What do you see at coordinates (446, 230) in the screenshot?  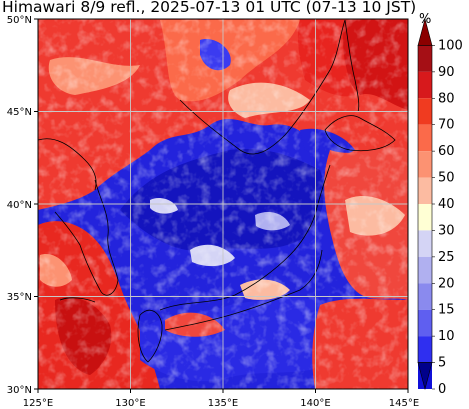 I see `colorbar-label: 30` at bounding box center [446, 230].